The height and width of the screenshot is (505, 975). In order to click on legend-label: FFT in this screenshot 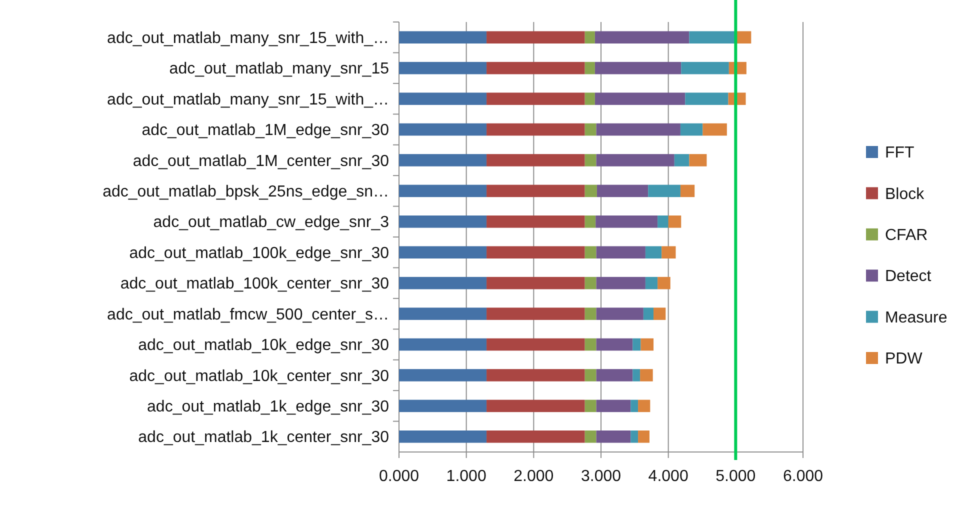, I will do `click(900, 153)`.